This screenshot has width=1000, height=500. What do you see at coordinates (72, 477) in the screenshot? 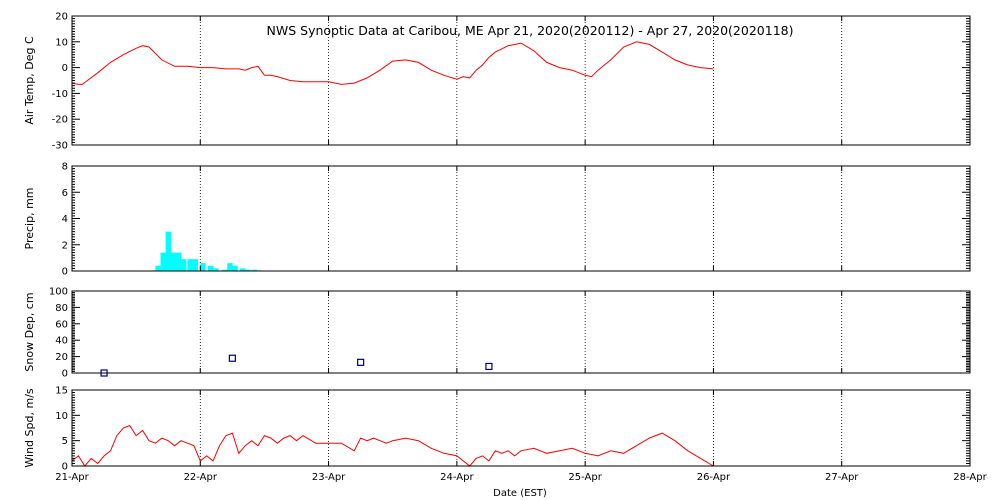
I see `x-tick-label: 21-Apr` at bounding box center [72, 477].